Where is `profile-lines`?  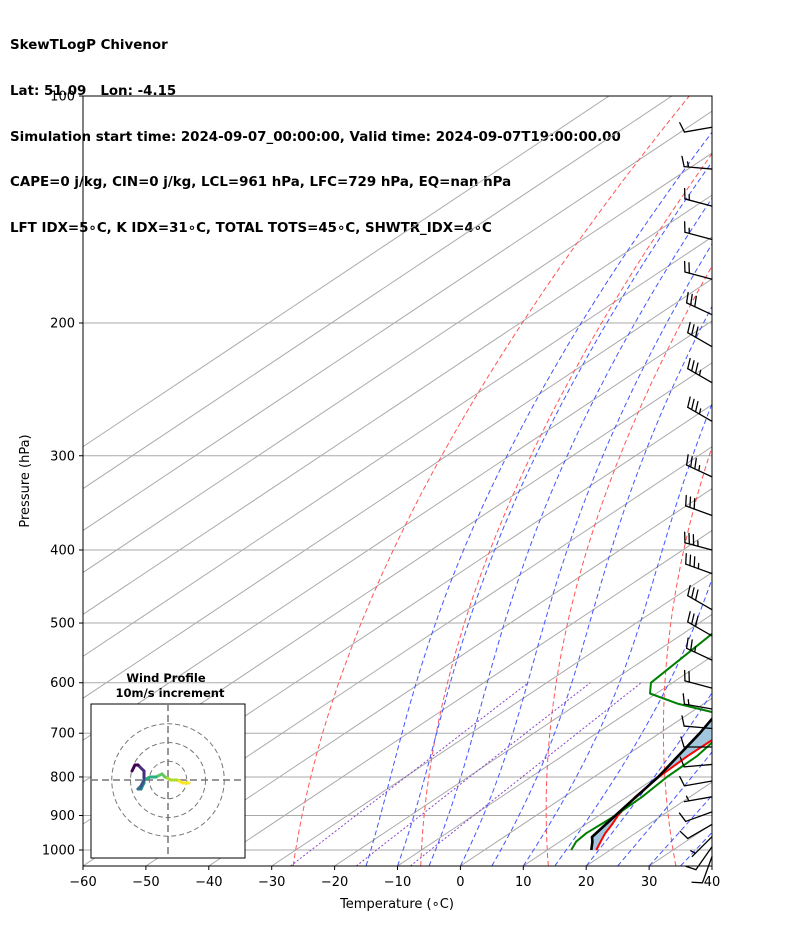 profile-lines is located at coordinates (641, 741).